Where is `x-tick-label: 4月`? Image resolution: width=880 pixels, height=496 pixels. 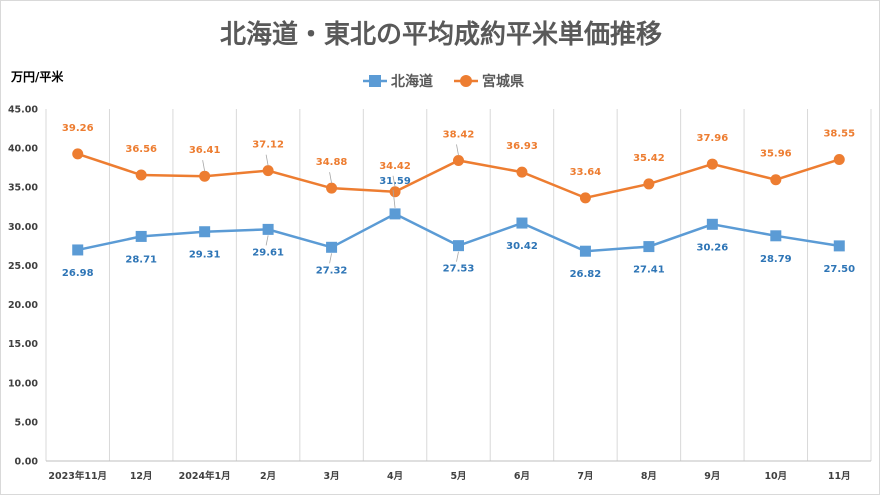 x-tick-label: 4月 is located at coordinates (395, 476).